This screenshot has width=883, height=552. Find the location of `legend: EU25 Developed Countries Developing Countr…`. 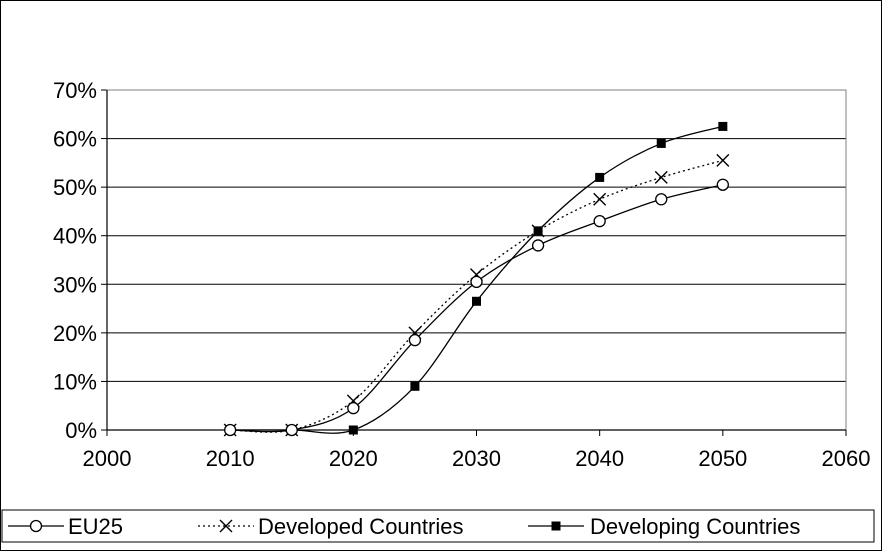

legend: EU25 Developed Countries Developing Countr… is located at coordinates (438, 526).